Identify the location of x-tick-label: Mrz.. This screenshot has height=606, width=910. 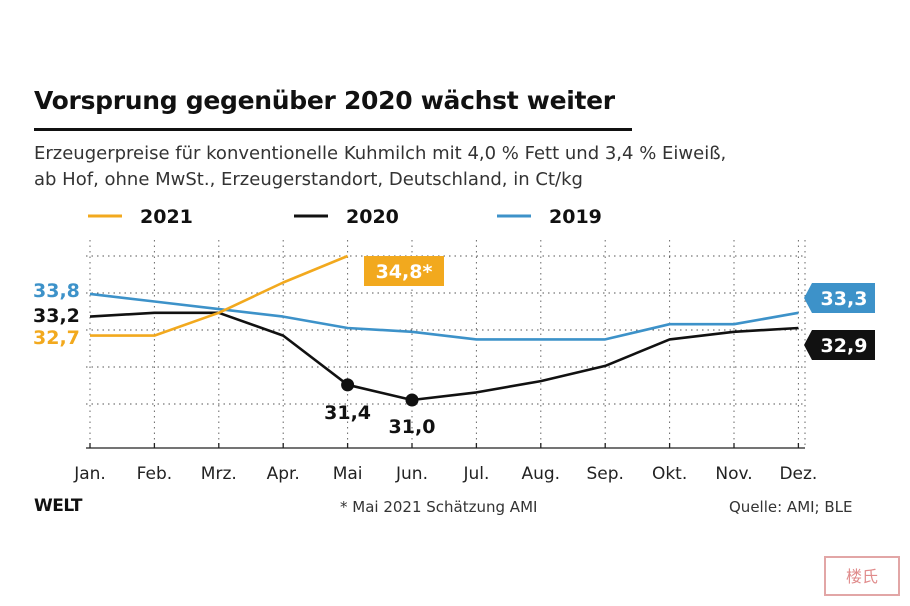
(219, 474).